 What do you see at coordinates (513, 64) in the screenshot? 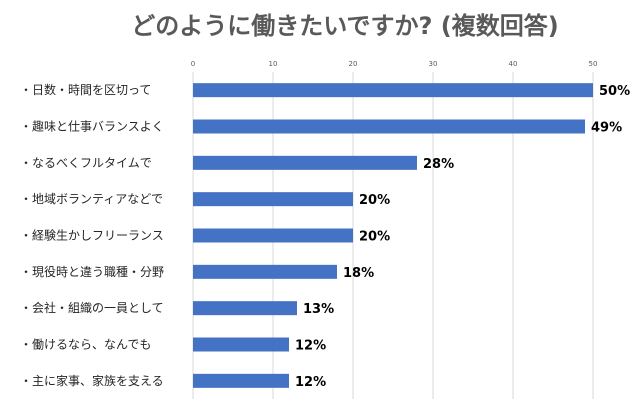
I see `x-tick-label: 40` at bounding box center [513, 64].